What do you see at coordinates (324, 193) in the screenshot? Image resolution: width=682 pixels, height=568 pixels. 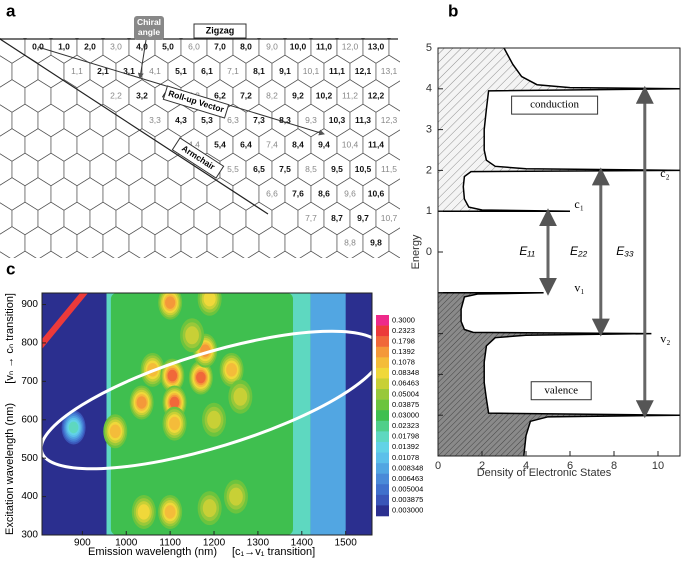 I see `chirality-label: 8,6` at bounding box center [324, 193].